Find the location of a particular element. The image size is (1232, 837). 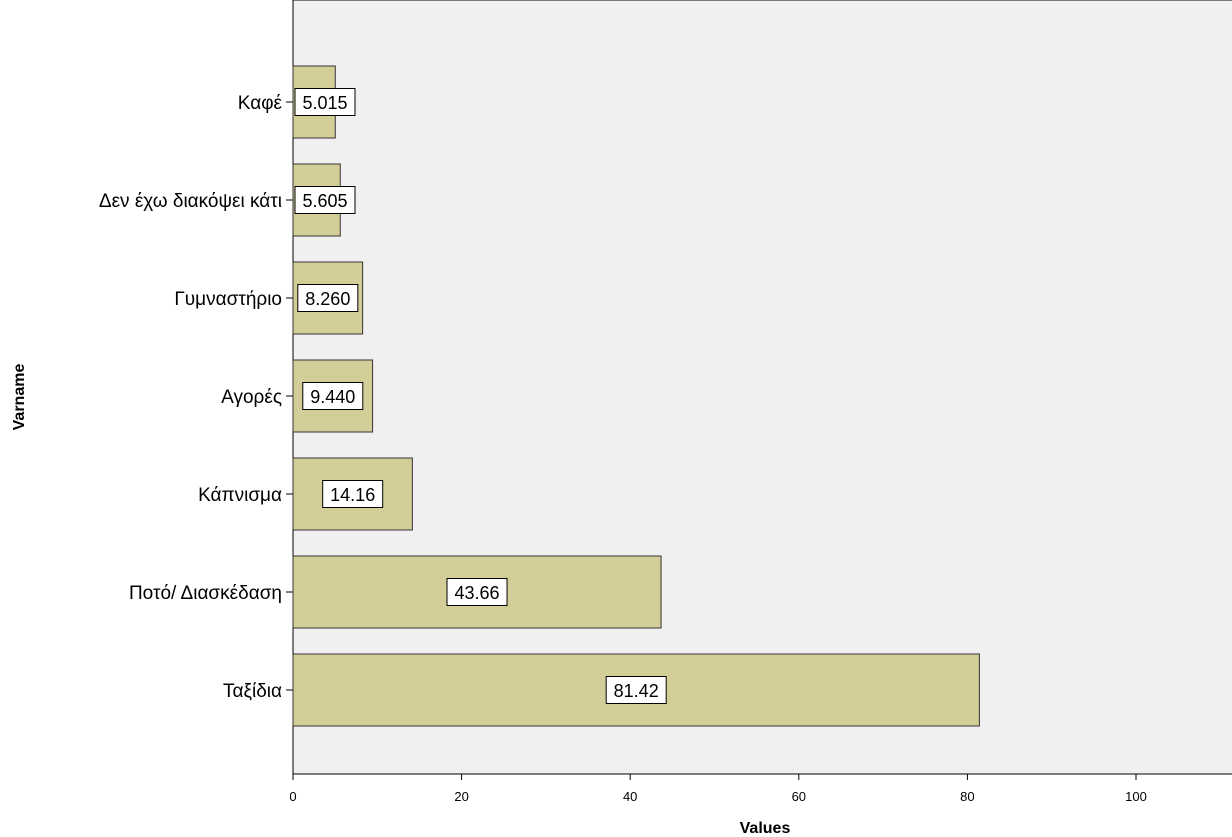

x-tick-label-1: 20 is located at coordinates (461, 796).